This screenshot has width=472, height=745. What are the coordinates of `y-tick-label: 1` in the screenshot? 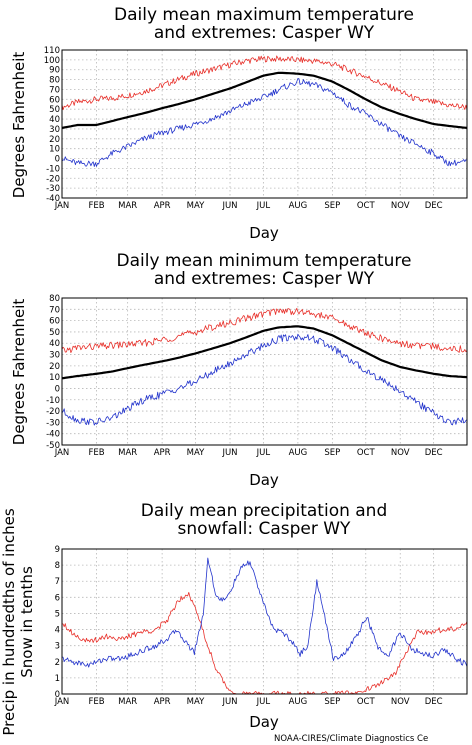 It's located at (57, 679).